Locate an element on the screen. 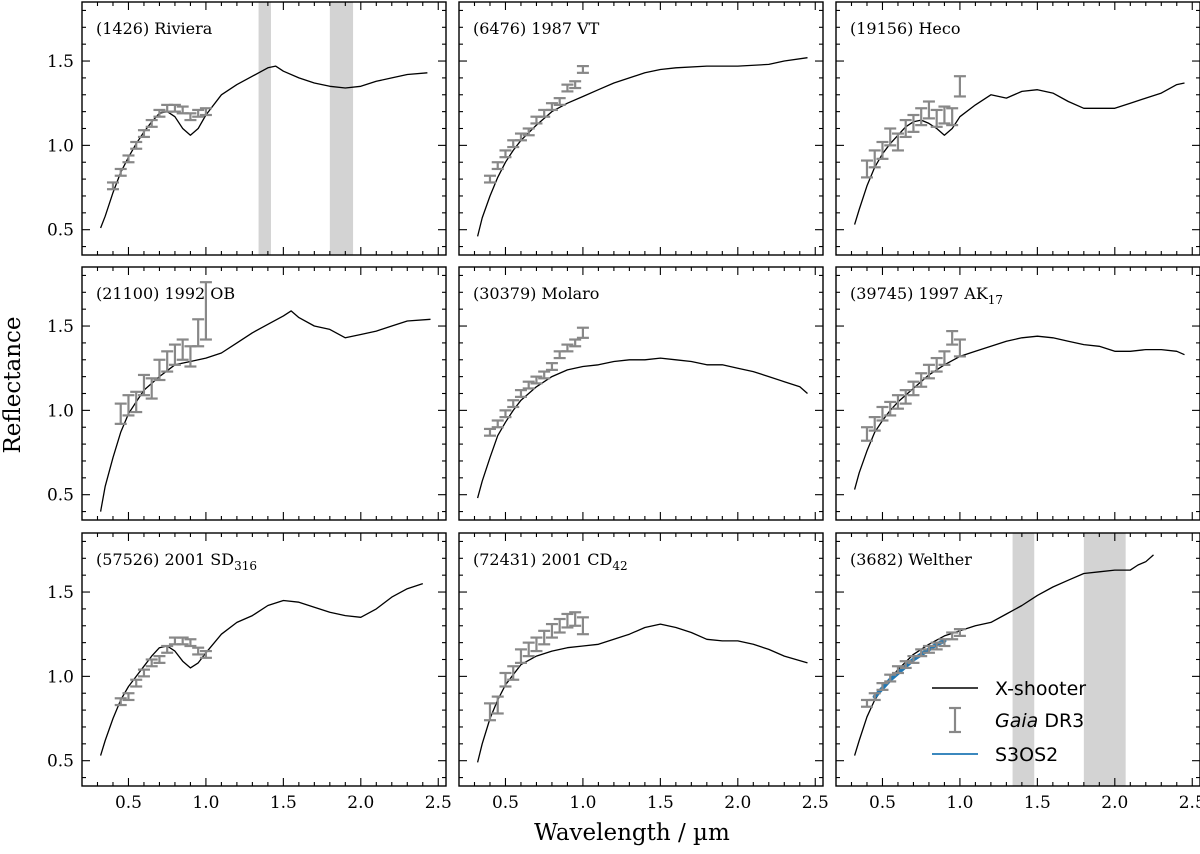 The image size is (1200, 854). y-axis-label: Reflectance is located at coordinates (13, 384).